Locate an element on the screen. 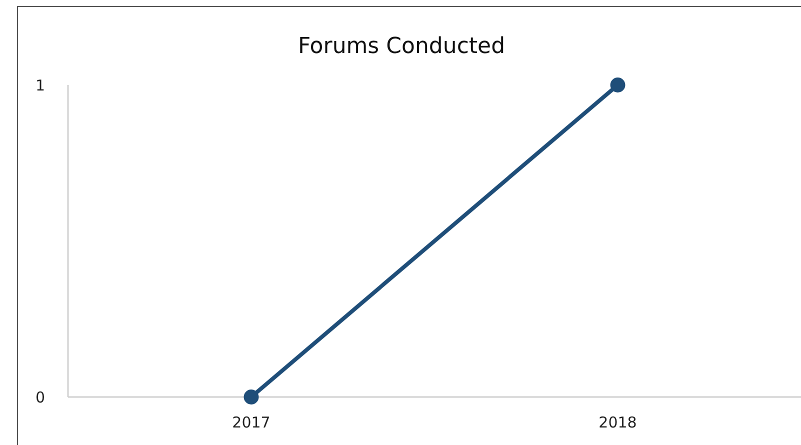 The height and width of the screenshot is (445, 801). y-tick-label: 0 is located at coordinates (39, 397).